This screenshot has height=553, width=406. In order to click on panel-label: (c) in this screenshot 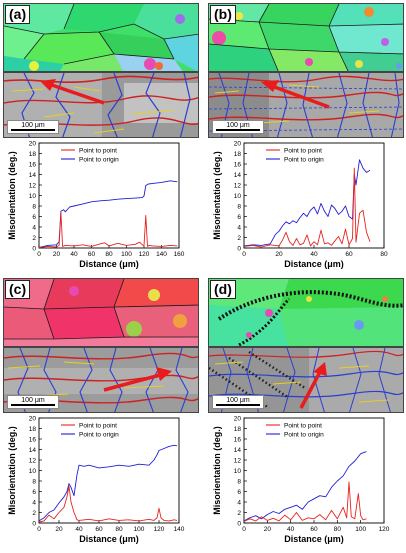, I will do `click(18, 289)`.